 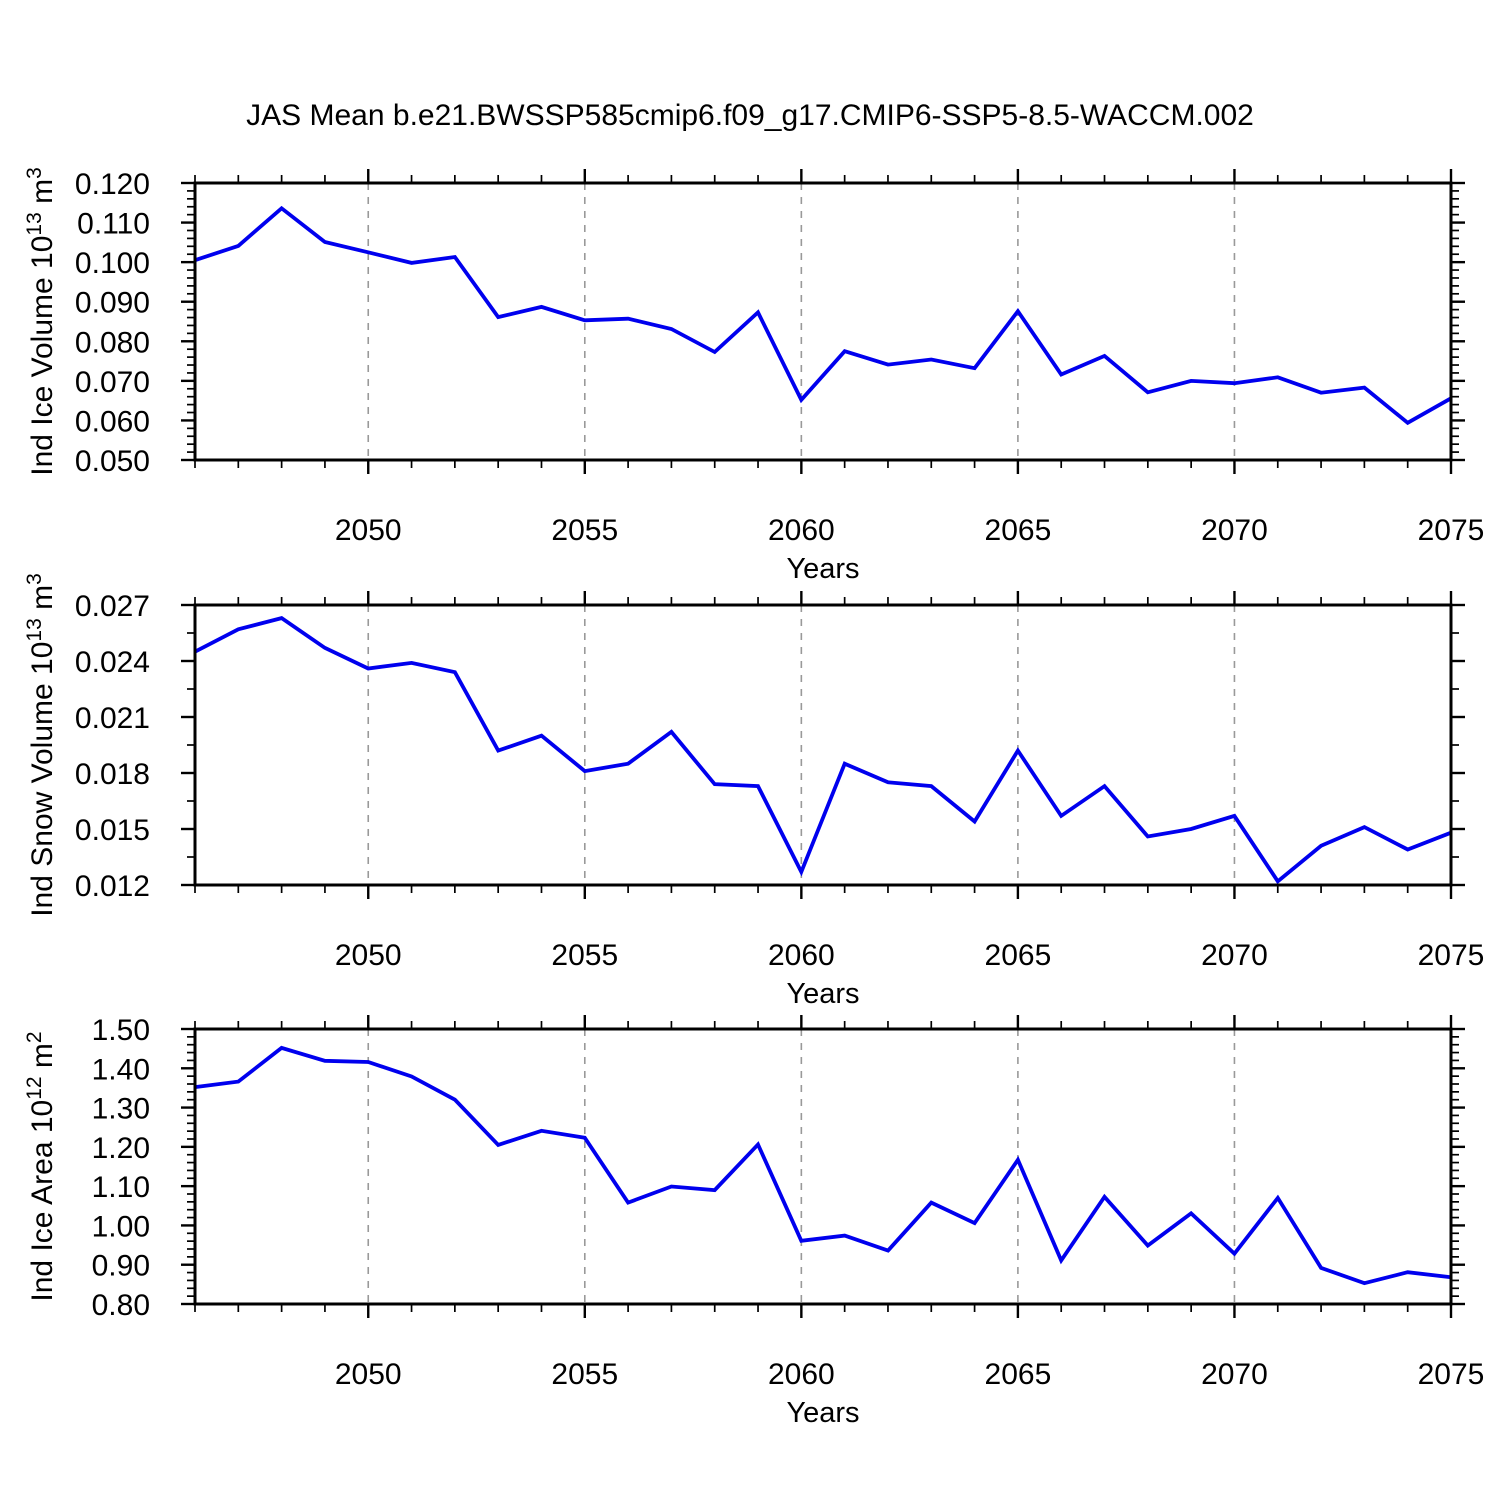 I want to click on y-tick-label: 0.90, so click(x=121, y=1266).